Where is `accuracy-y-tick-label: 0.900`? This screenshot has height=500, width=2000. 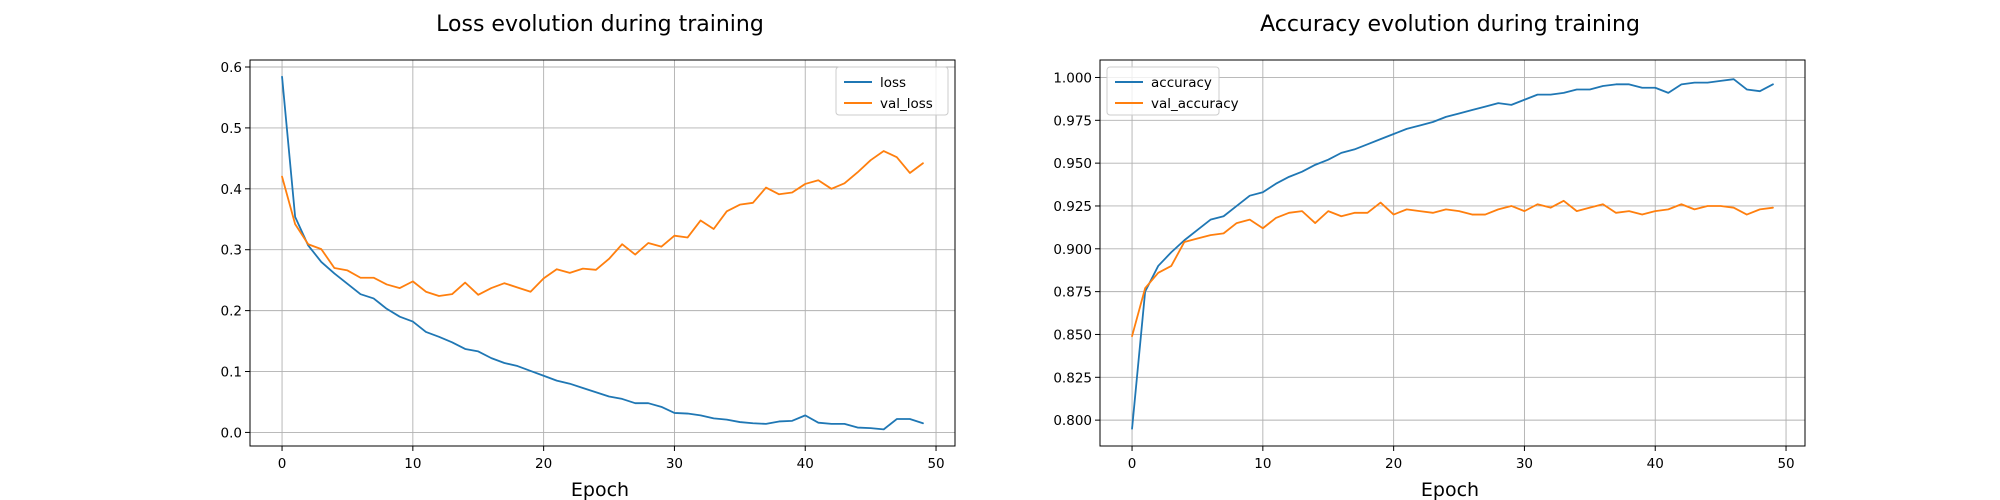
accuracy-y-tick-label: 0.900 is located at coordinates (1072, 250).